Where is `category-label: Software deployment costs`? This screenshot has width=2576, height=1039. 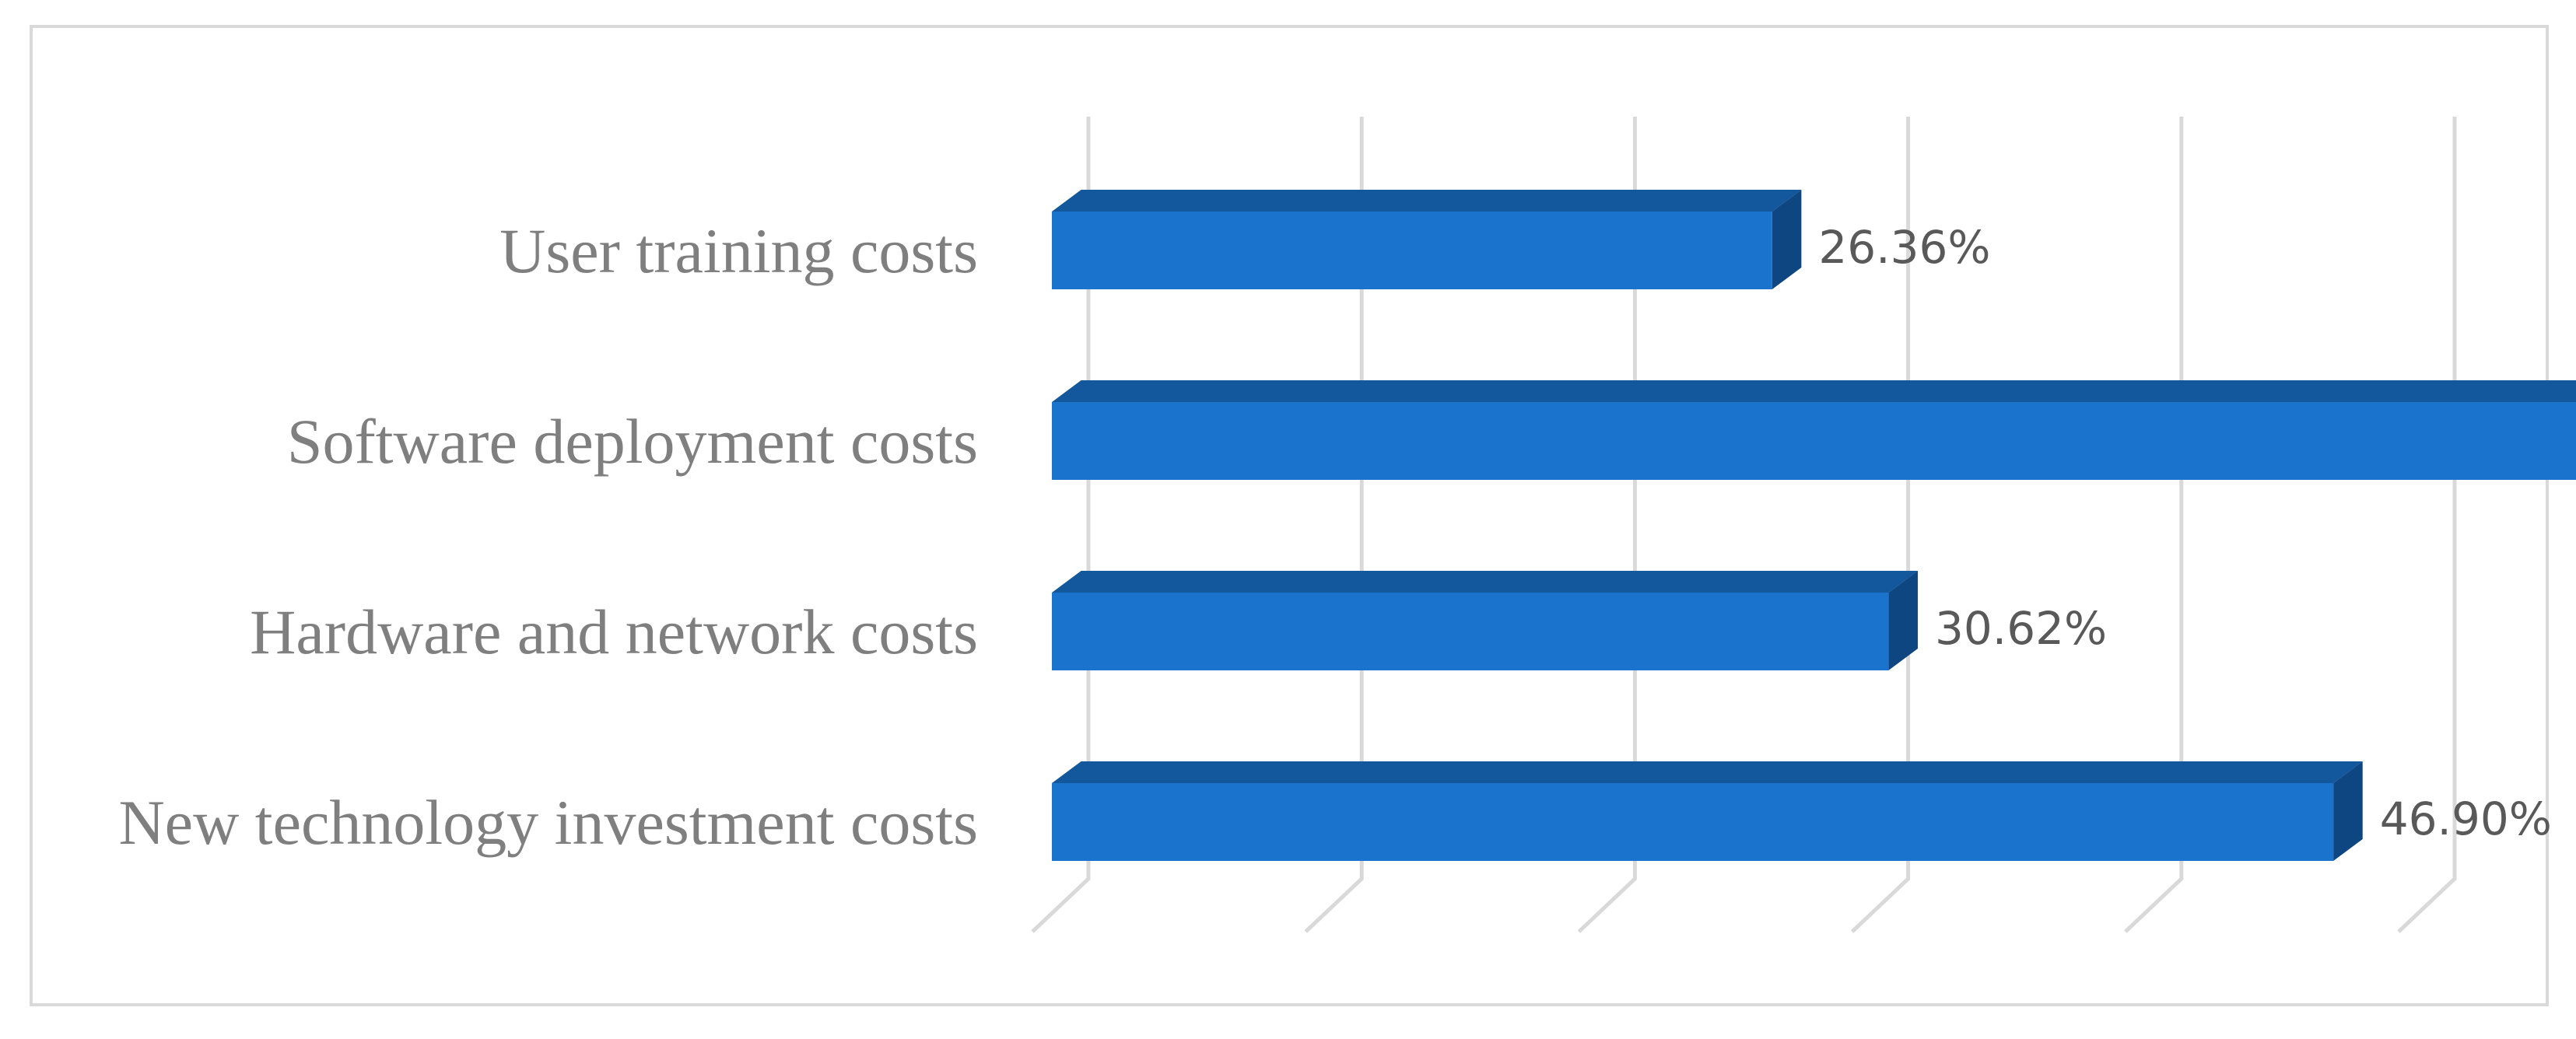
category-label: Software deployment costs is located at coordinates (632, 441).